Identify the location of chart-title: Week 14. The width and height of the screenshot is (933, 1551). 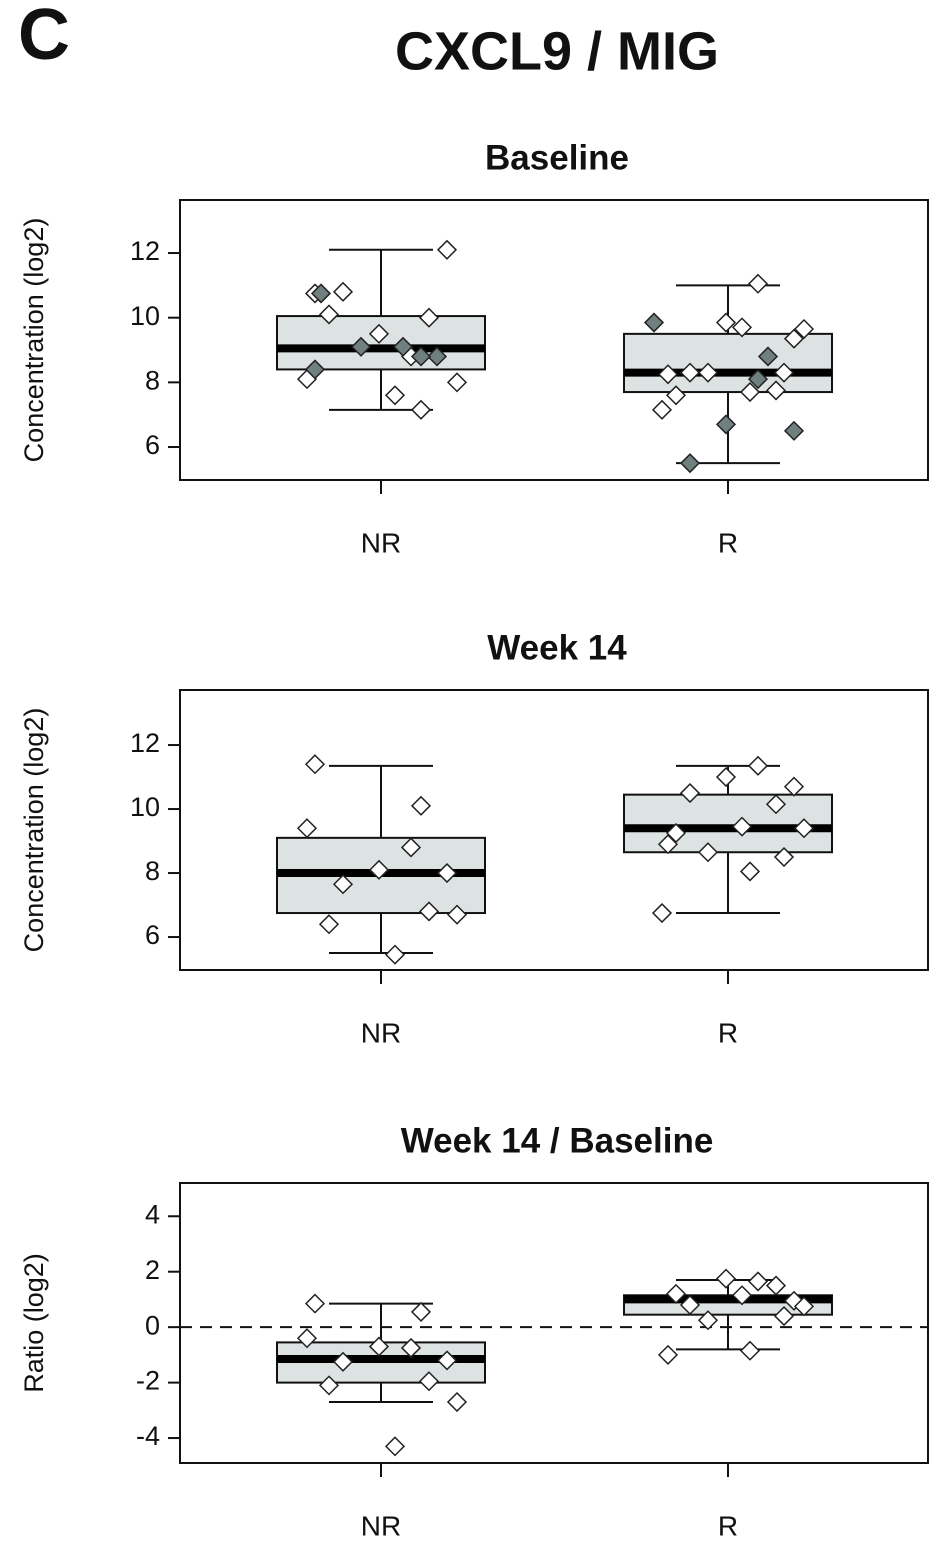
(557, 647).